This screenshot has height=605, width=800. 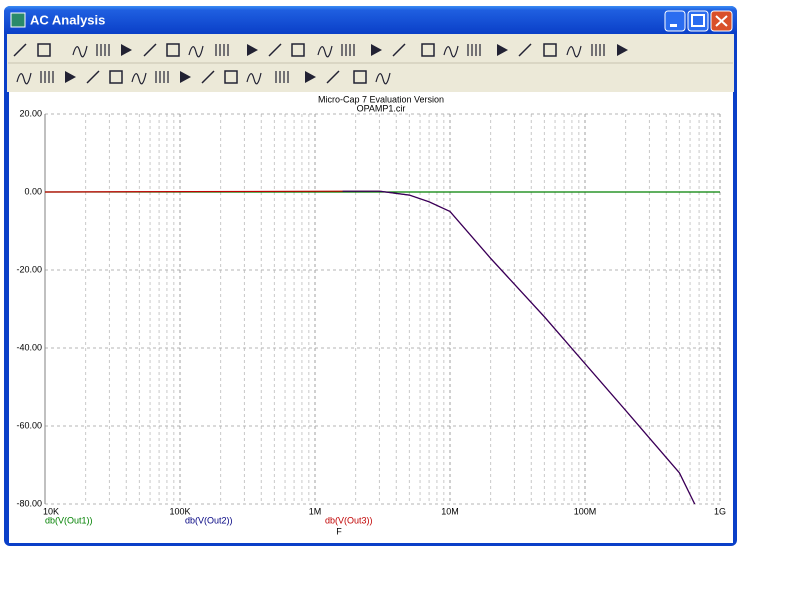 What do you see at coordinates (18, 20) in the screenshot?
I see `app-icon` at bounding box center [18, 20].